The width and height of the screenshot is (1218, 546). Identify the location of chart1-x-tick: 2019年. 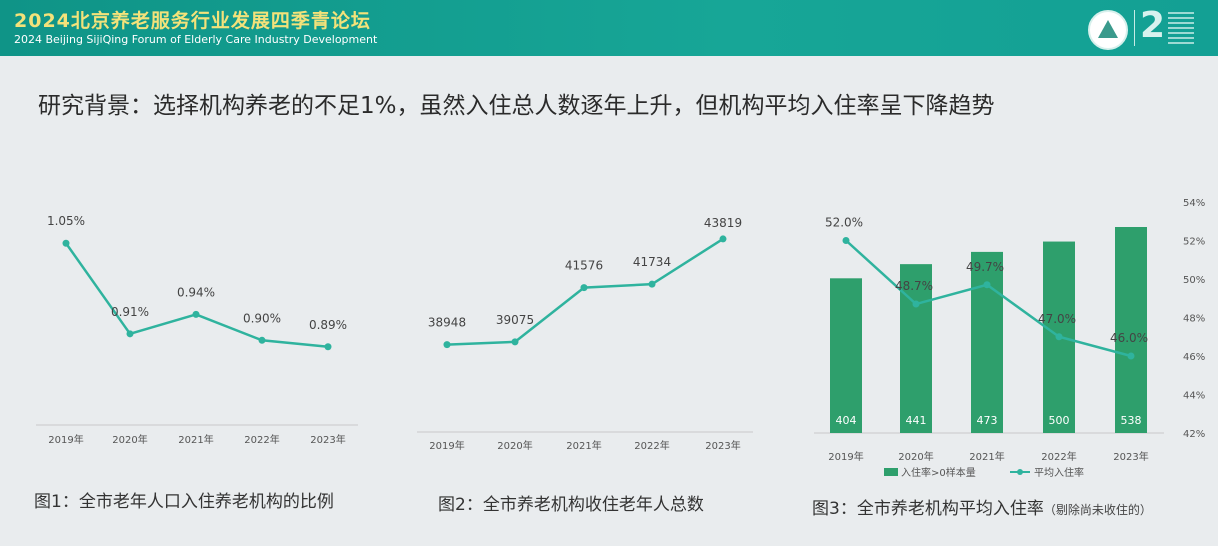
(65, 439).